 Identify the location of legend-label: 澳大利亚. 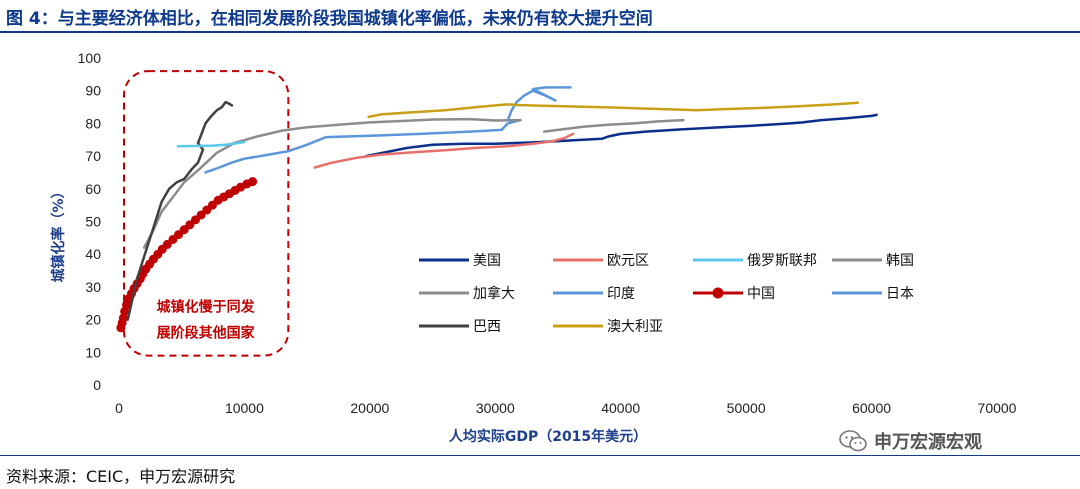
(635, 327).